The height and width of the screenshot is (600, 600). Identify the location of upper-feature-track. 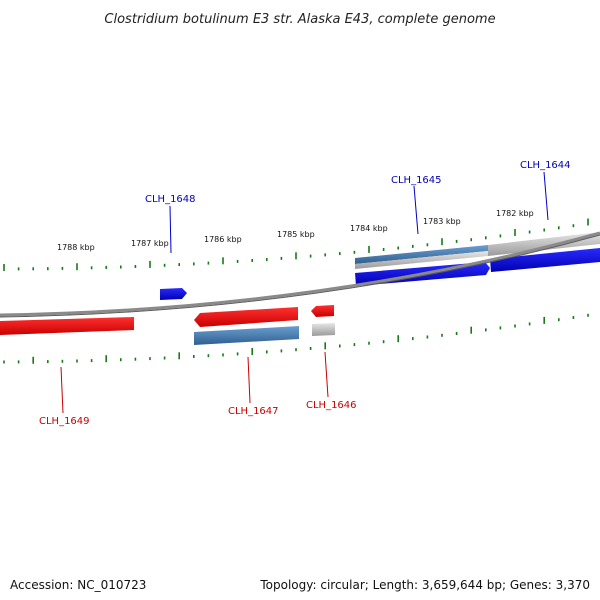
(477, 250).